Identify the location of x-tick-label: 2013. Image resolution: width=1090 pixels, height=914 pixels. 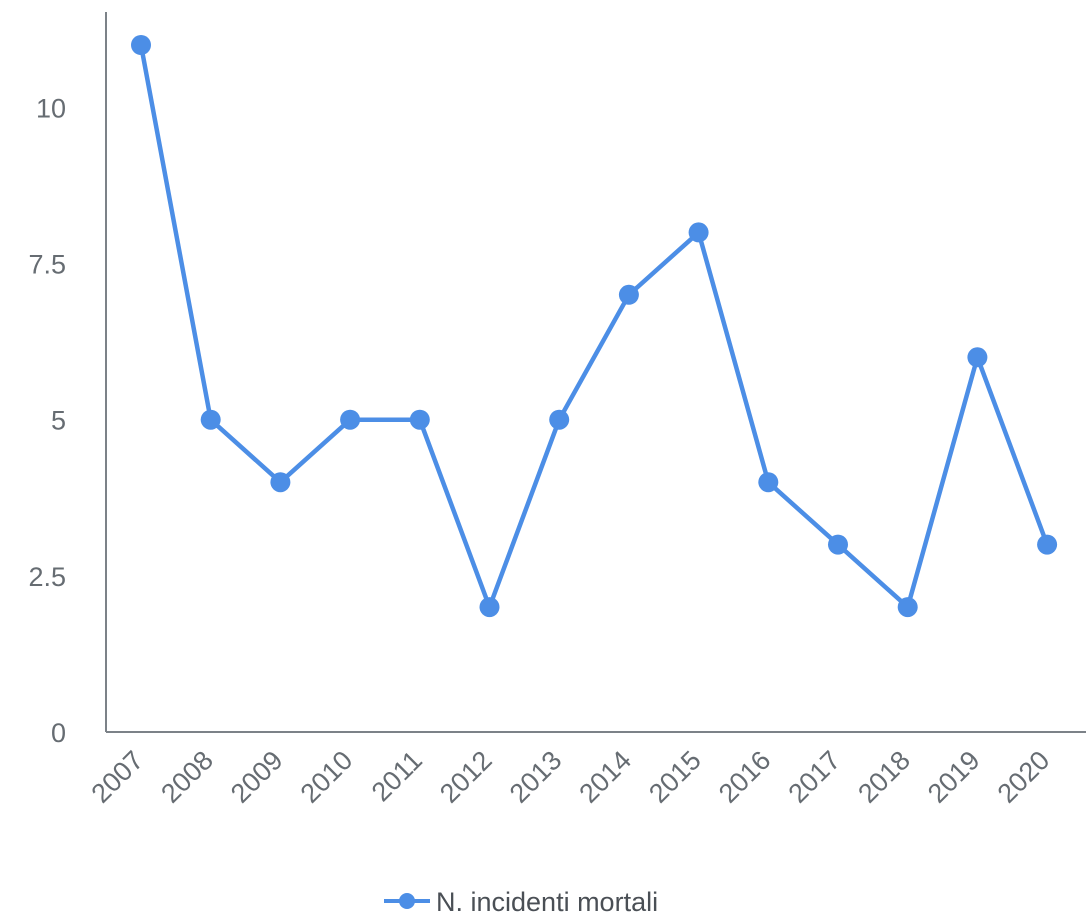
(536, 777).